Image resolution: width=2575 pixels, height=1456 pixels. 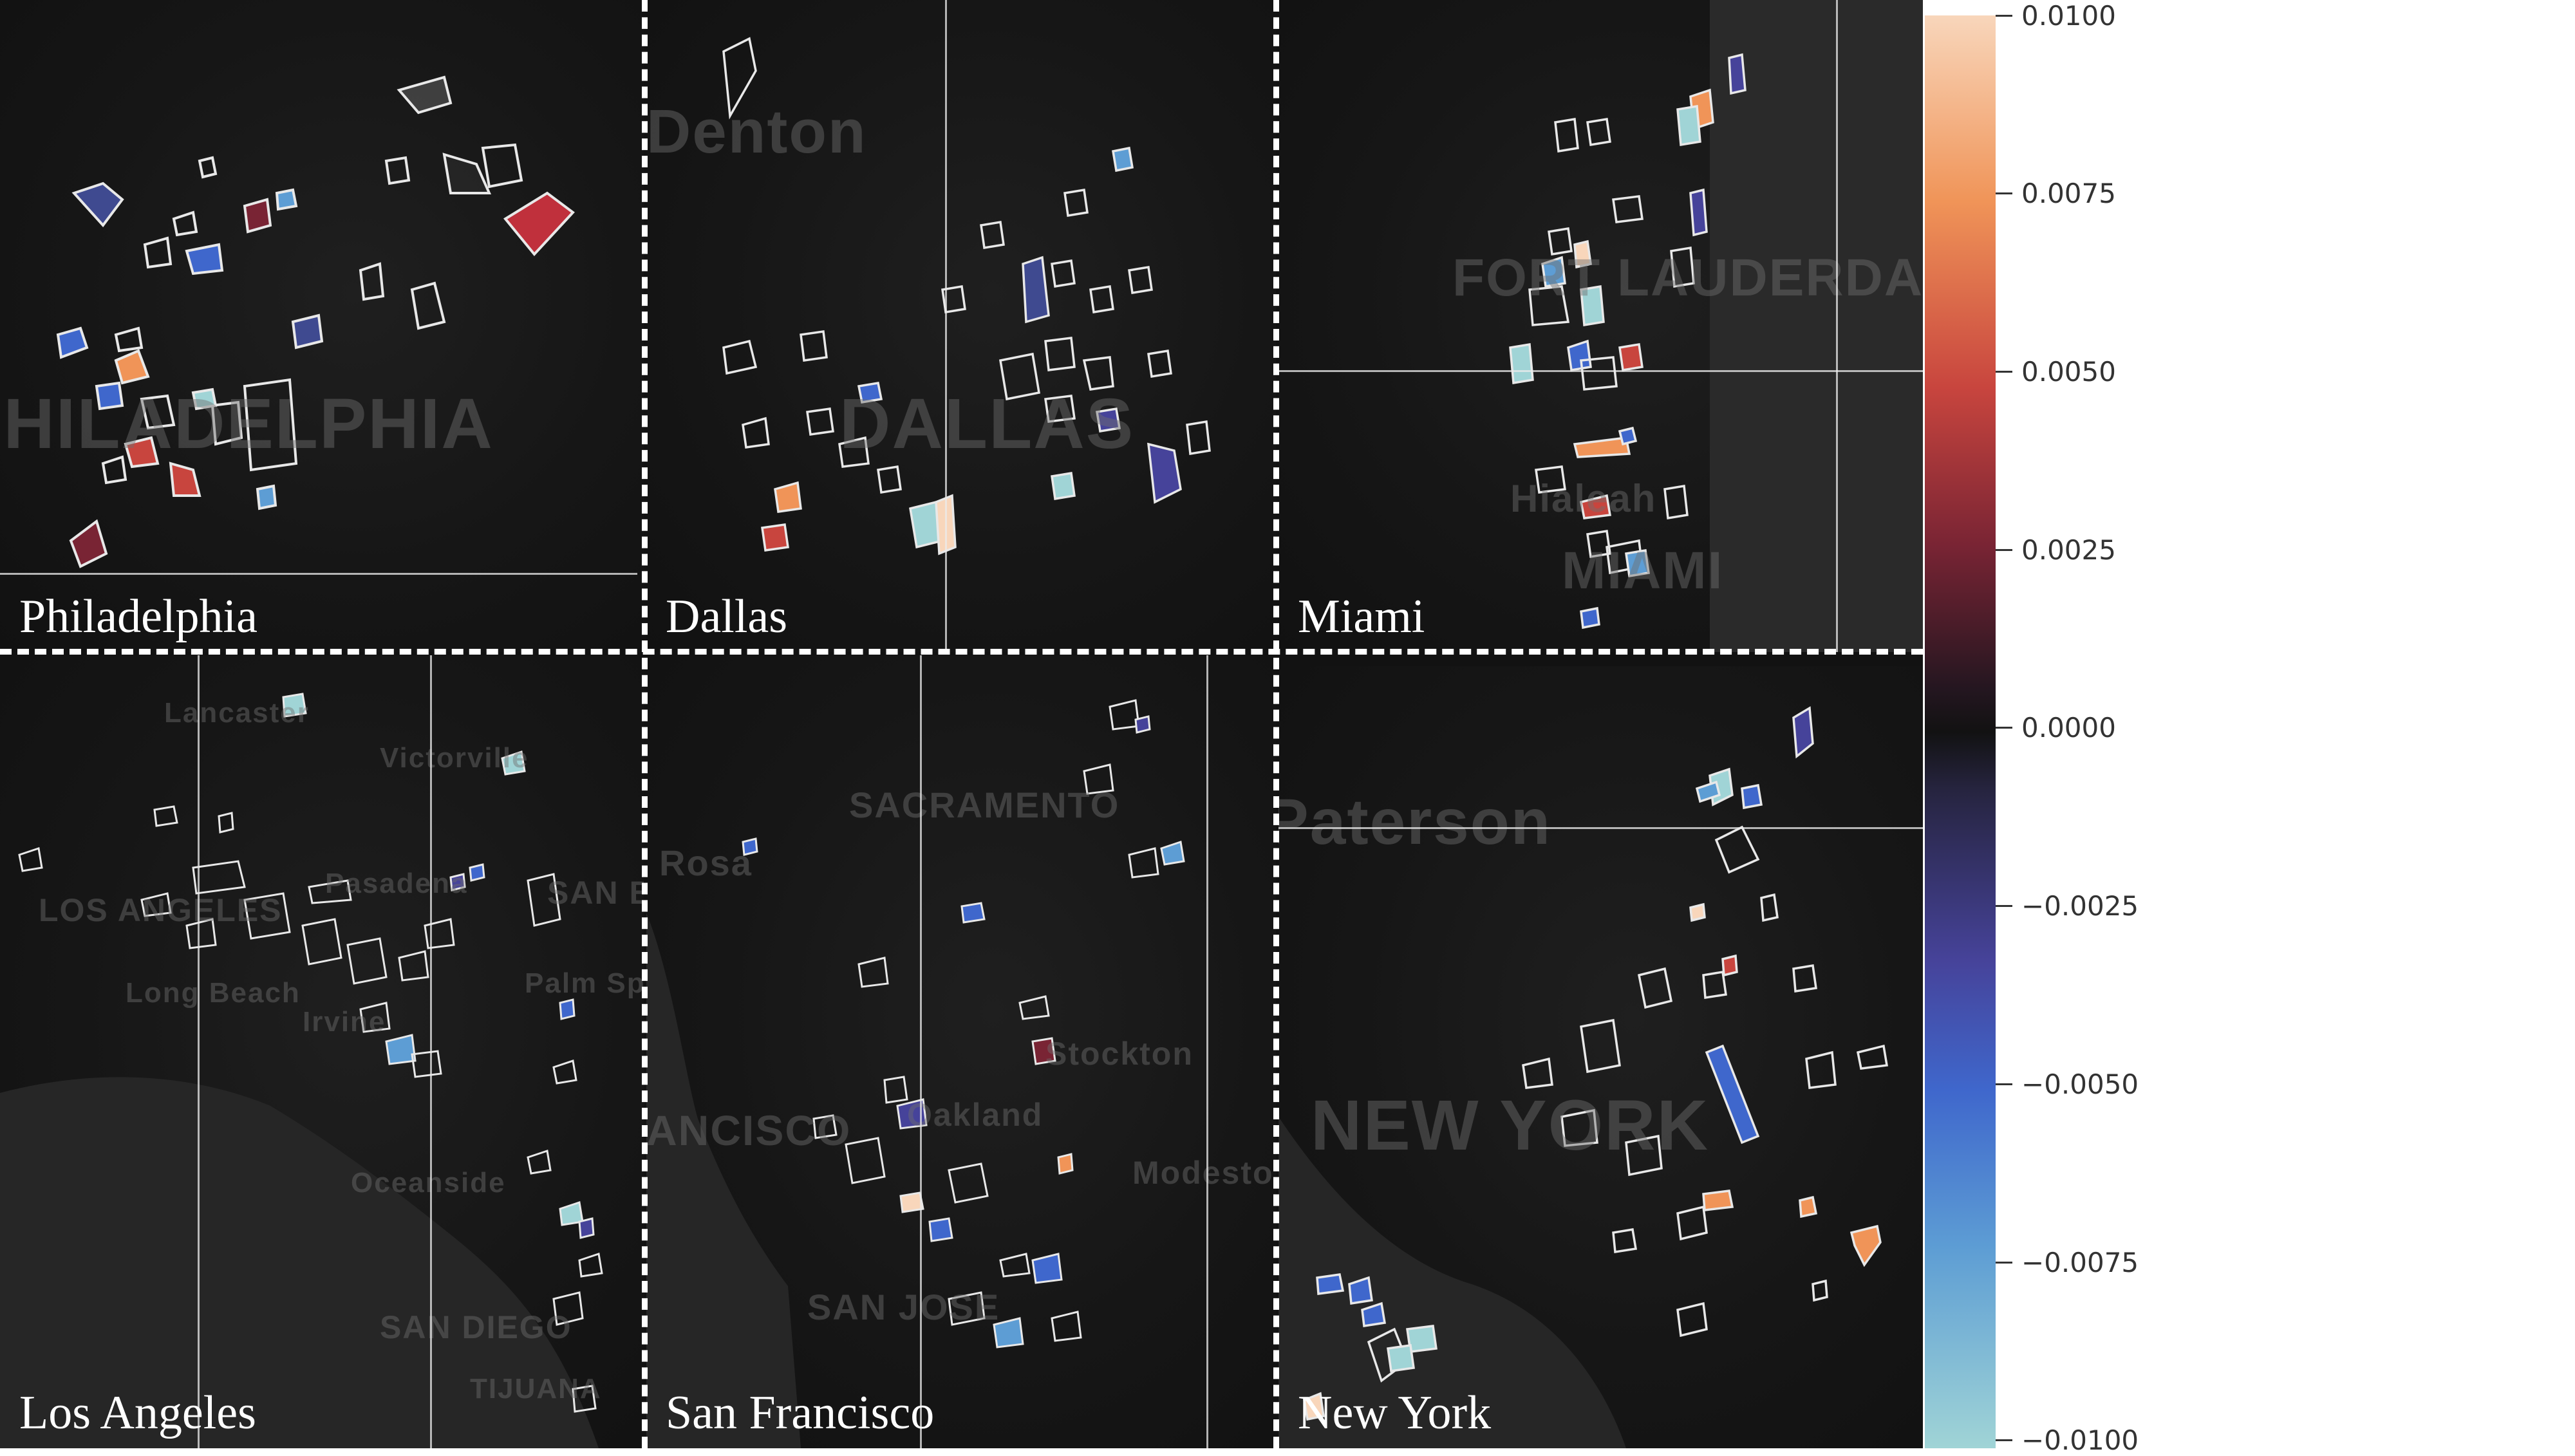 What do you see at coordinates (1687, 277) in the screenshot?
I see `place-label: FORT LAUDERDALE` at bounding box center [1687, 277].